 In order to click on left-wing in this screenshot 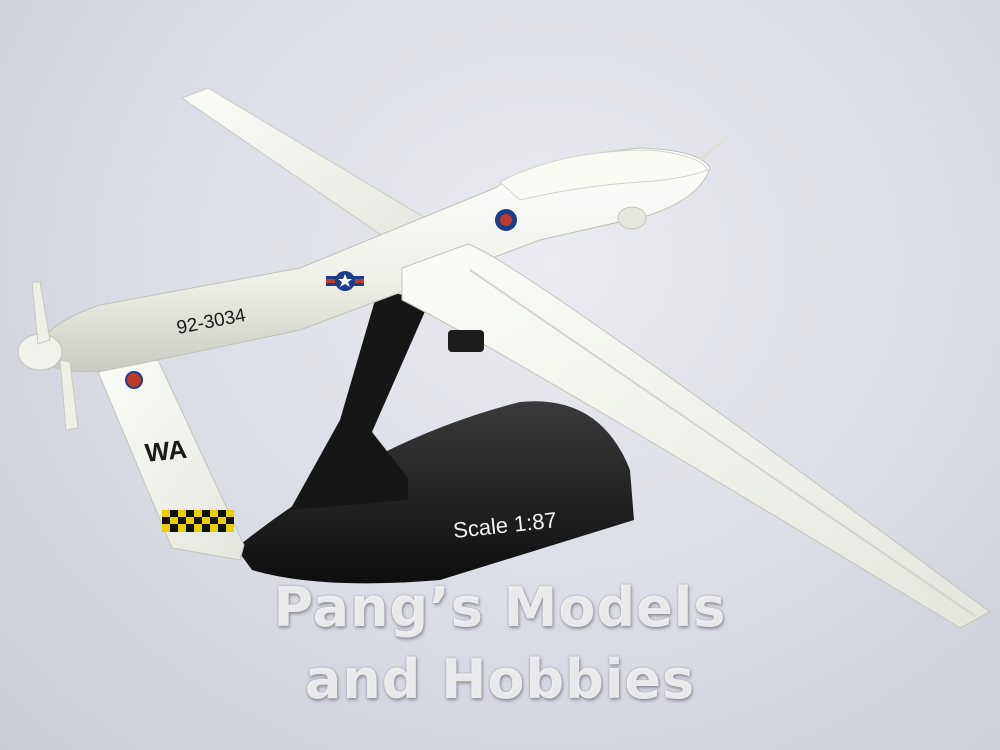, I will do `click(306, 168)`.